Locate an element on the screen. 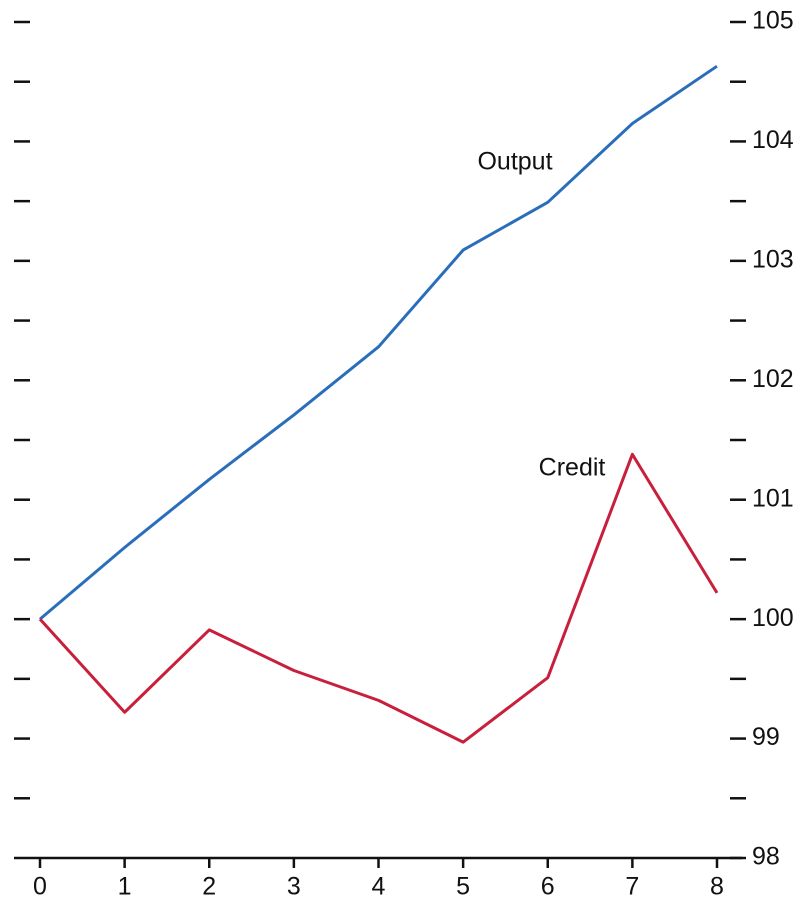 This screenshot has width=809, height=903. y-tick-label: 98 is located at coordinates (766, 857).